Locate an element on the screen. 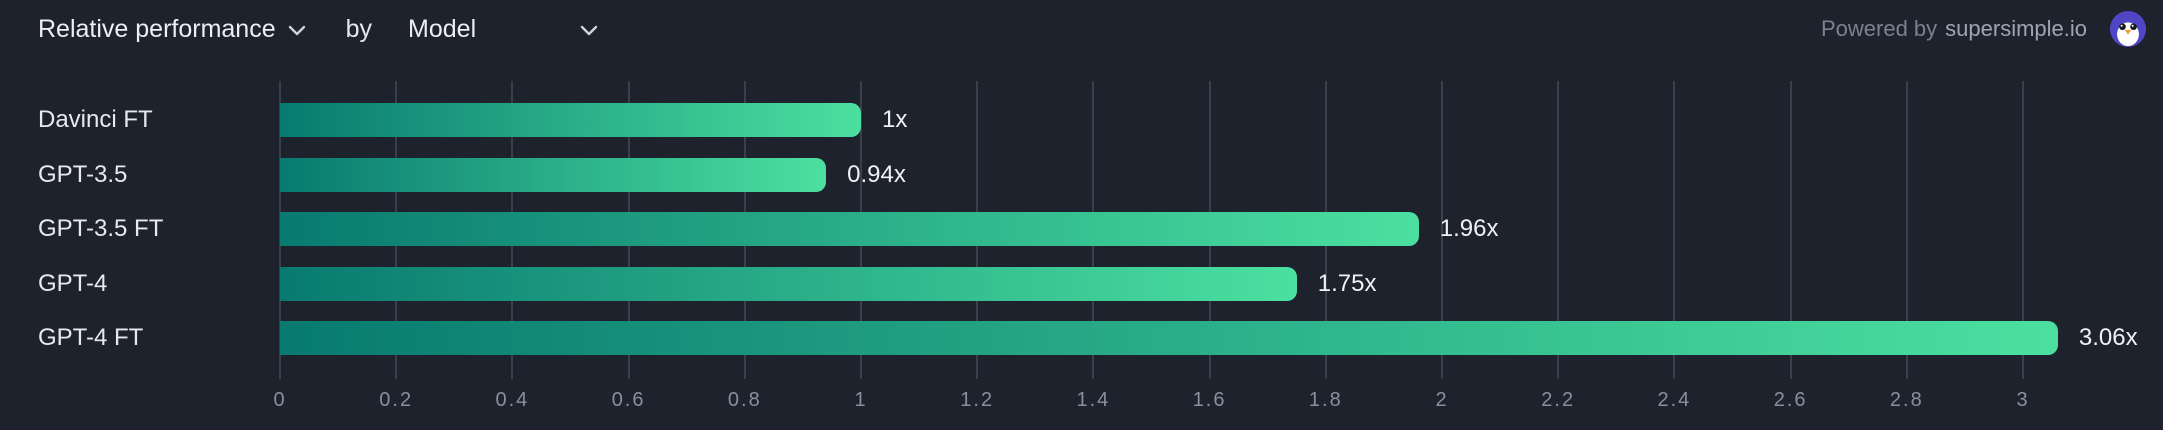 The image size is (2163, 430). x-axis-tick-label: 1.2 is located at coordinates (977, 400).